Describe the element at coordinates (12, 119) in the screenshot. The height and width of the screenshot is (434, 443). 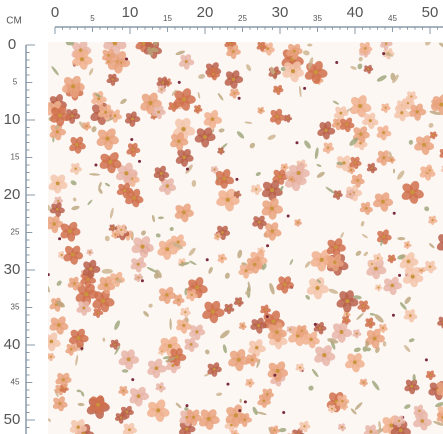
I see `left-ruler-label: 10` at that location.